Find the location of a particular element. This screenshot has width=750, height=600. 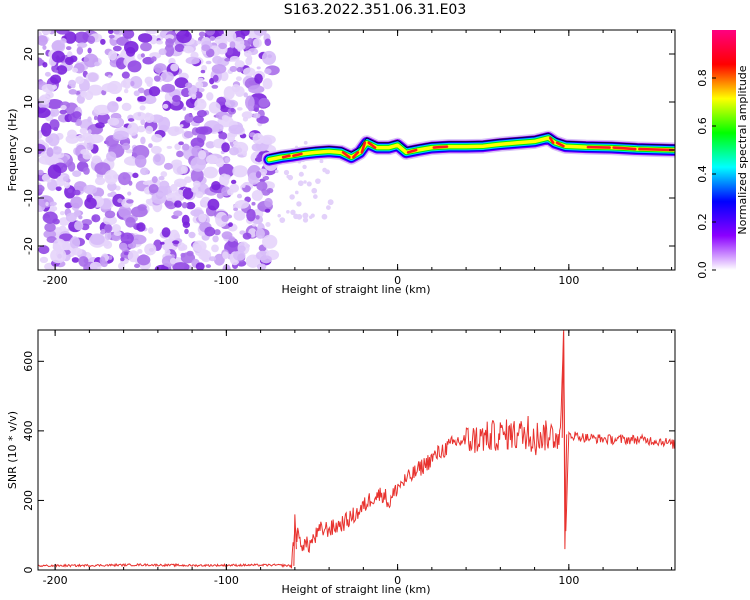

colorbar-tick-label-0: 0.0 is located at coordinates (702, 270).